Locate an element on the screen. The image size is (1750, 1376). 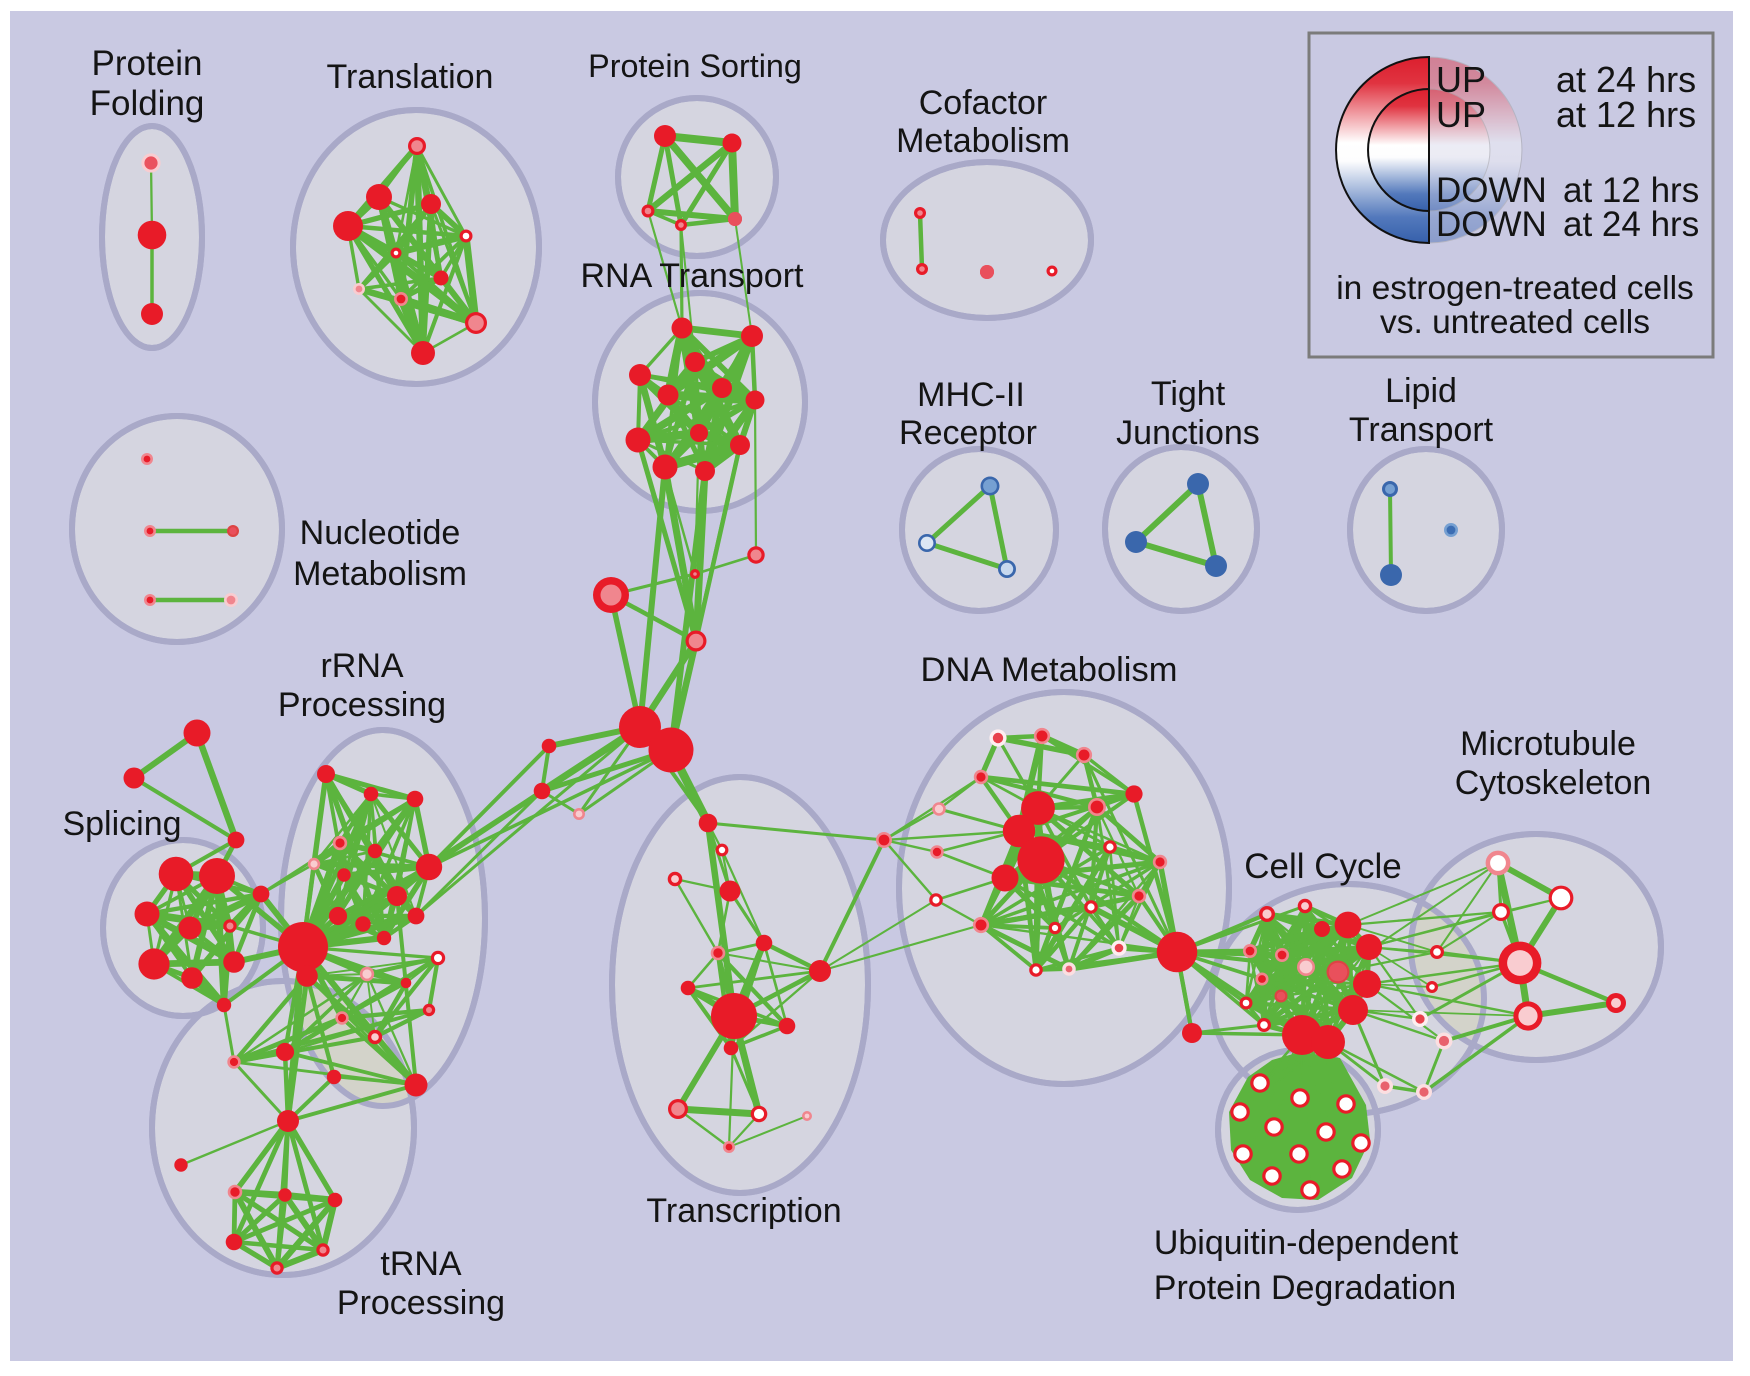
svg-text: Cofactor is located at coordinates (983, 103).